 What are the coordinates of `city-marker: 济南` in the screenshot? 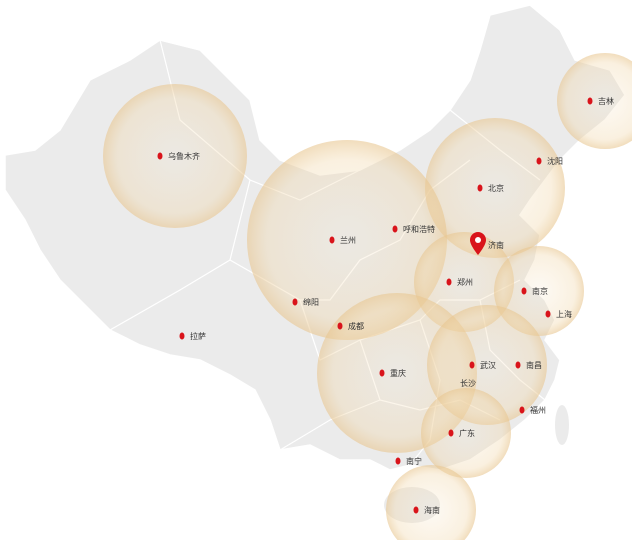 It's located at (487, 243).